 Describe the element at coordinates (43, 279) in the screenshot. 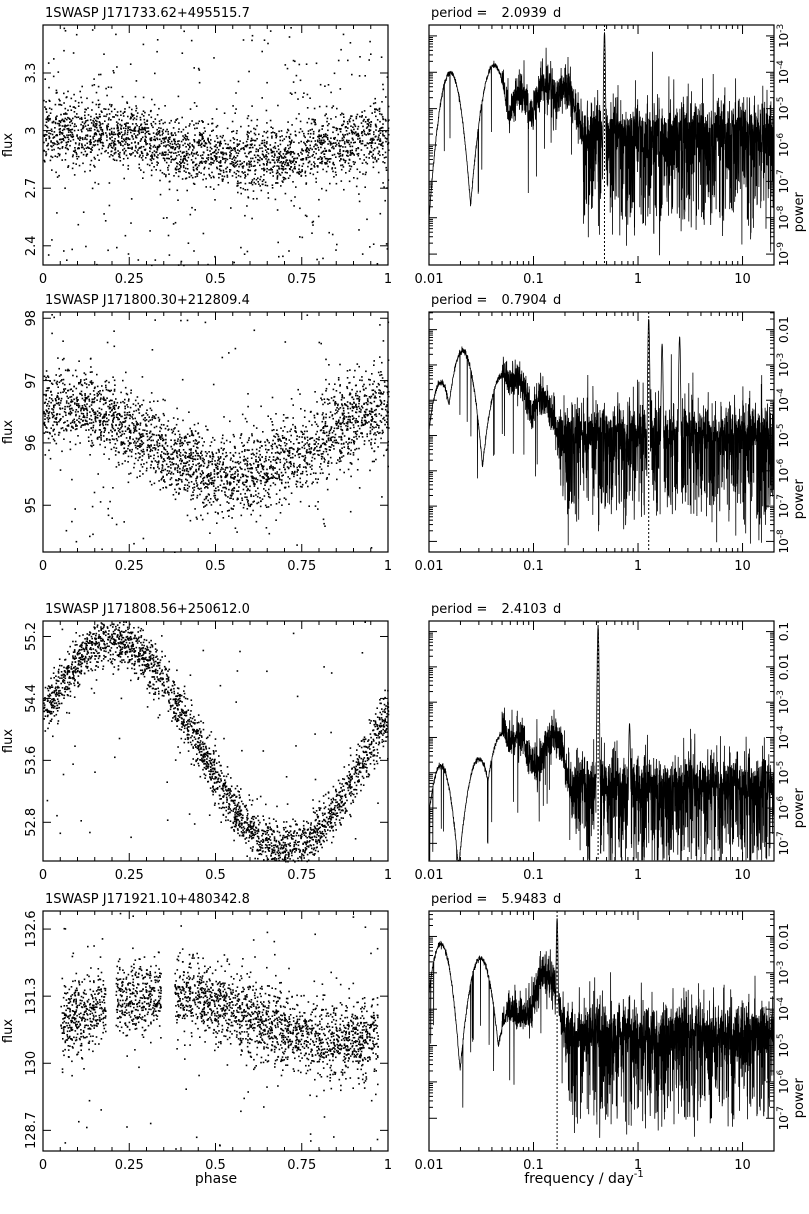

I see `x-tick-label: 0` at that location.